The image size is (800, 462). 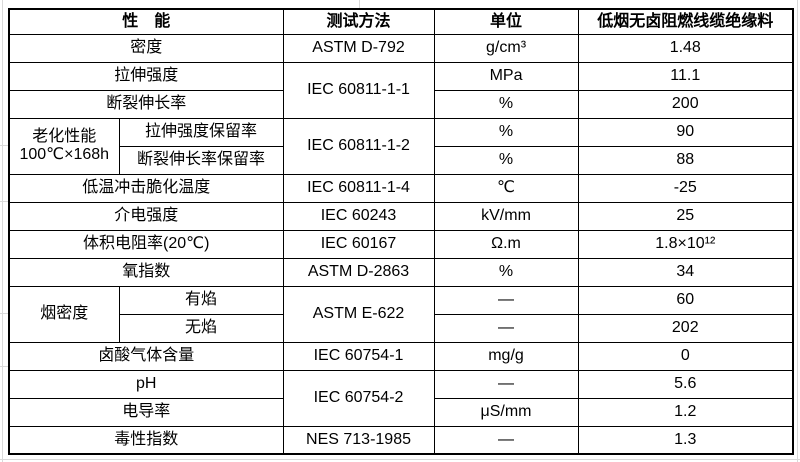 What do you see at coordinates (506, 216) in the screenshot?
I see `unit-cell: kV/mm` at bounding box center [506, 216].